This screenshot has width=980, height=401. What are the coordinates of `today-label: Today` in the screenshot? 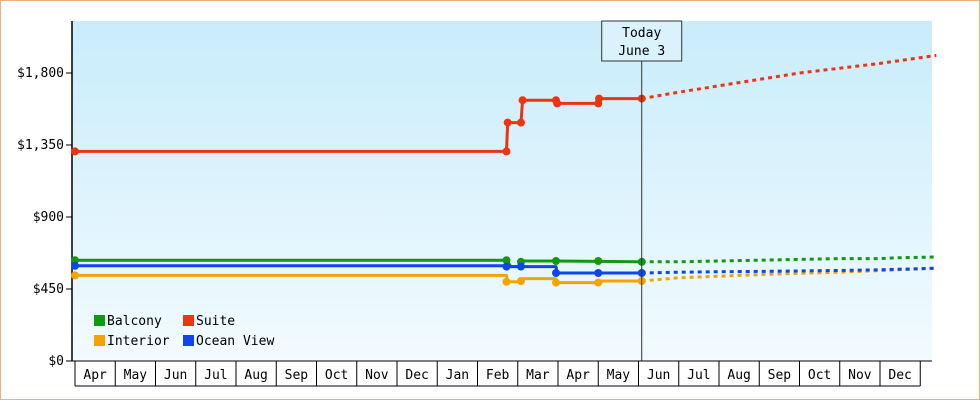 It's located at (641, 33).